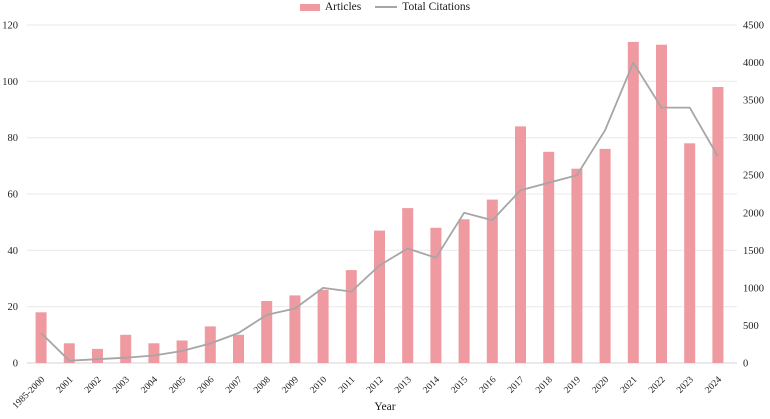 This screenshot has width=770, height=419. What do you see at coordinates (97, 355) in the screenshot?
I see `bar-2002` at bounding box center [97, 355].